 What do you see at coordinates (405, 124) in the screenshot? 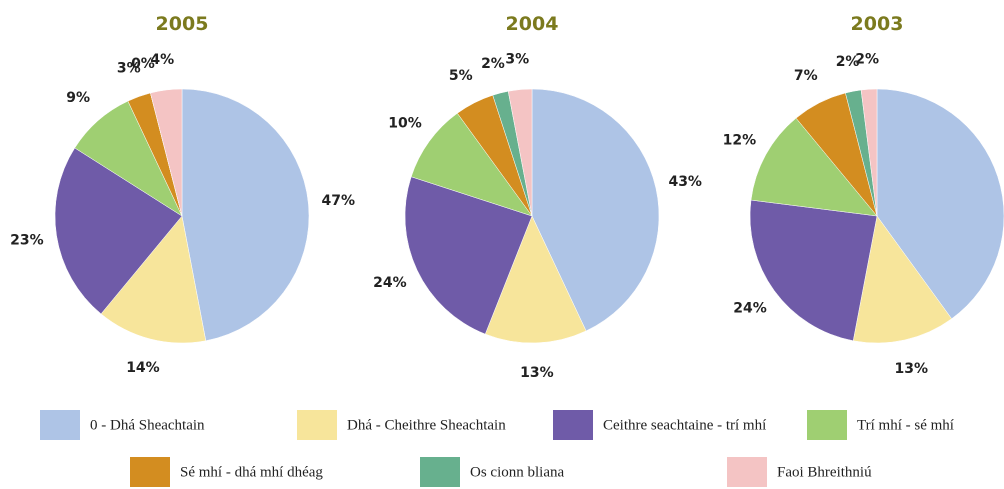
I see `data-label: 10%` at bounding box center [405, 124].